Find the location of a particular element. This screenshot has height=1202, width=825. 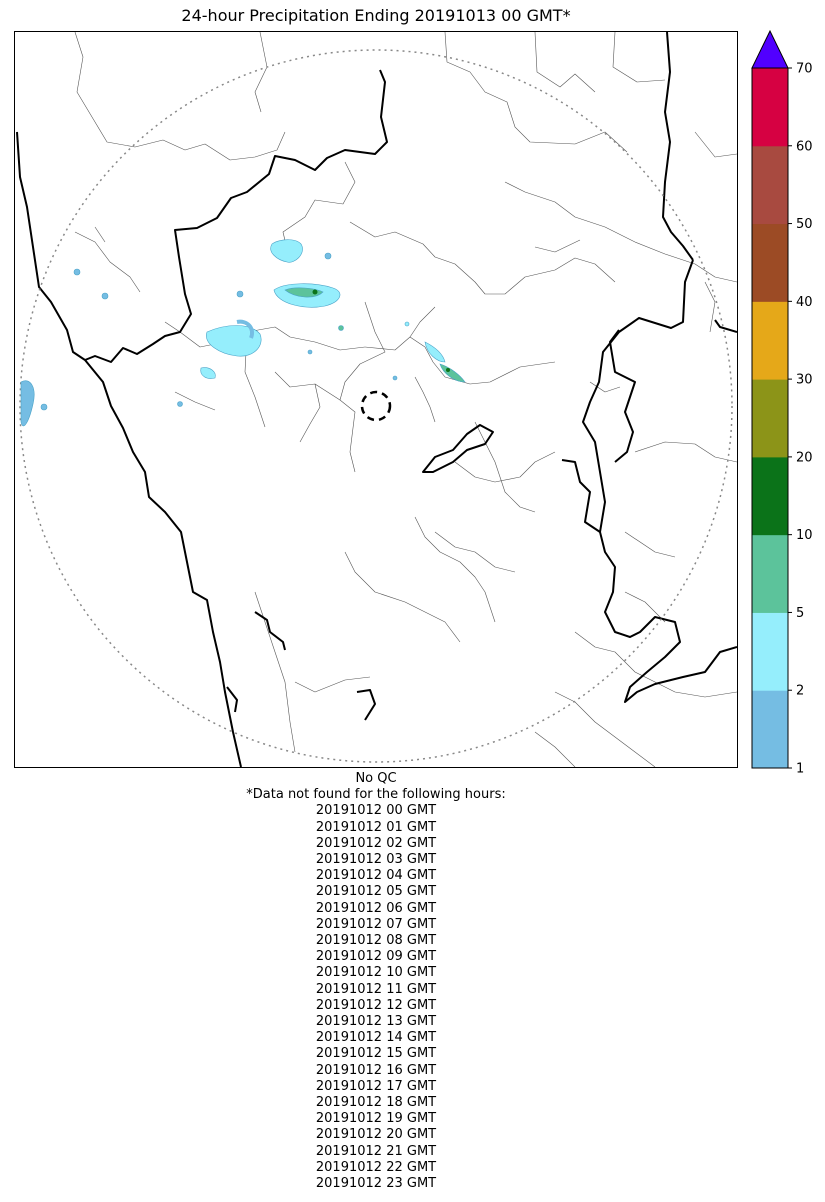

missing-hour-item: 20191012 11 GMT is located at coordinates (376, 989).